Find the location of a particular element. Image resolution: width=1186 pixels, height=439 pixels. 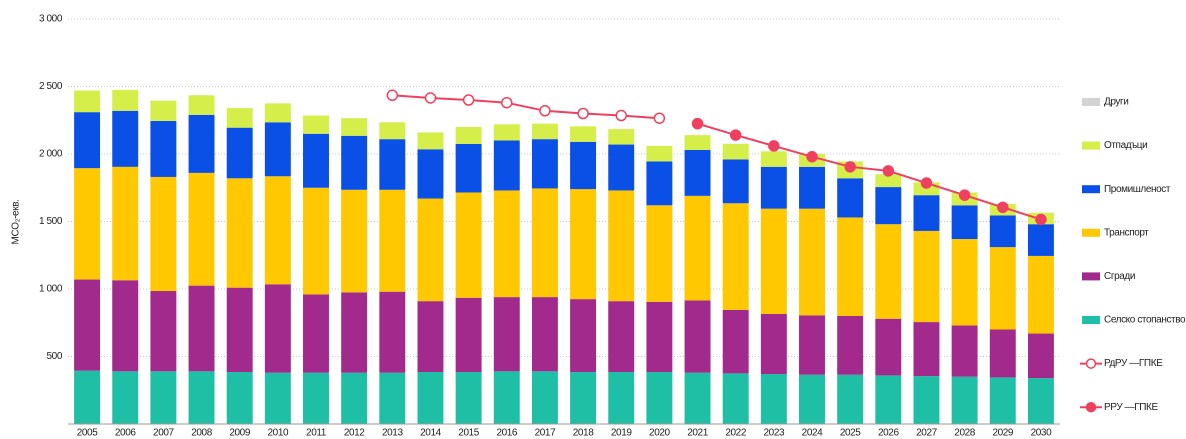

x-tick-label: 2016 is located at coordinates (506, 433).